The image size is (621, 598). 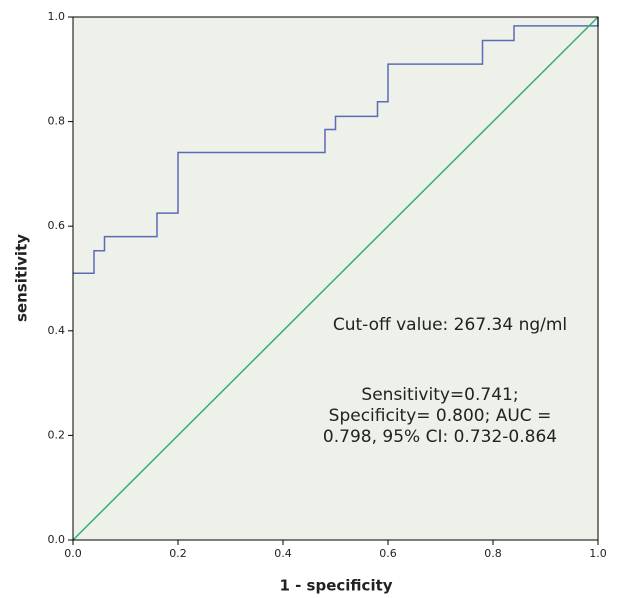 I want to click on x-tick-label: 0.4, so click(x=283, y=553).